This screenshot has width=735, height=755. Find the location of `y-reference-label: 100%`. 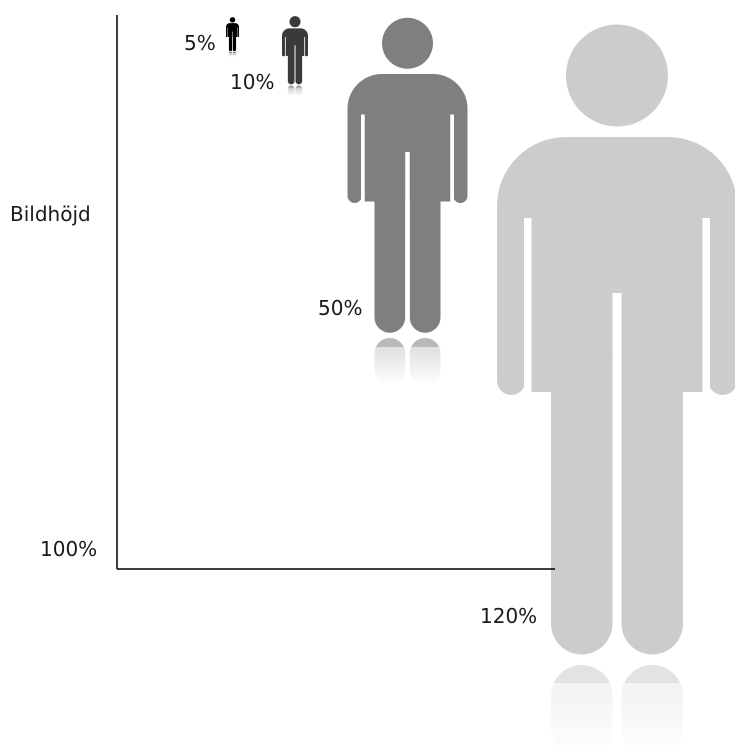

y-reference-label: 100% is located at coordinates (68, 549).